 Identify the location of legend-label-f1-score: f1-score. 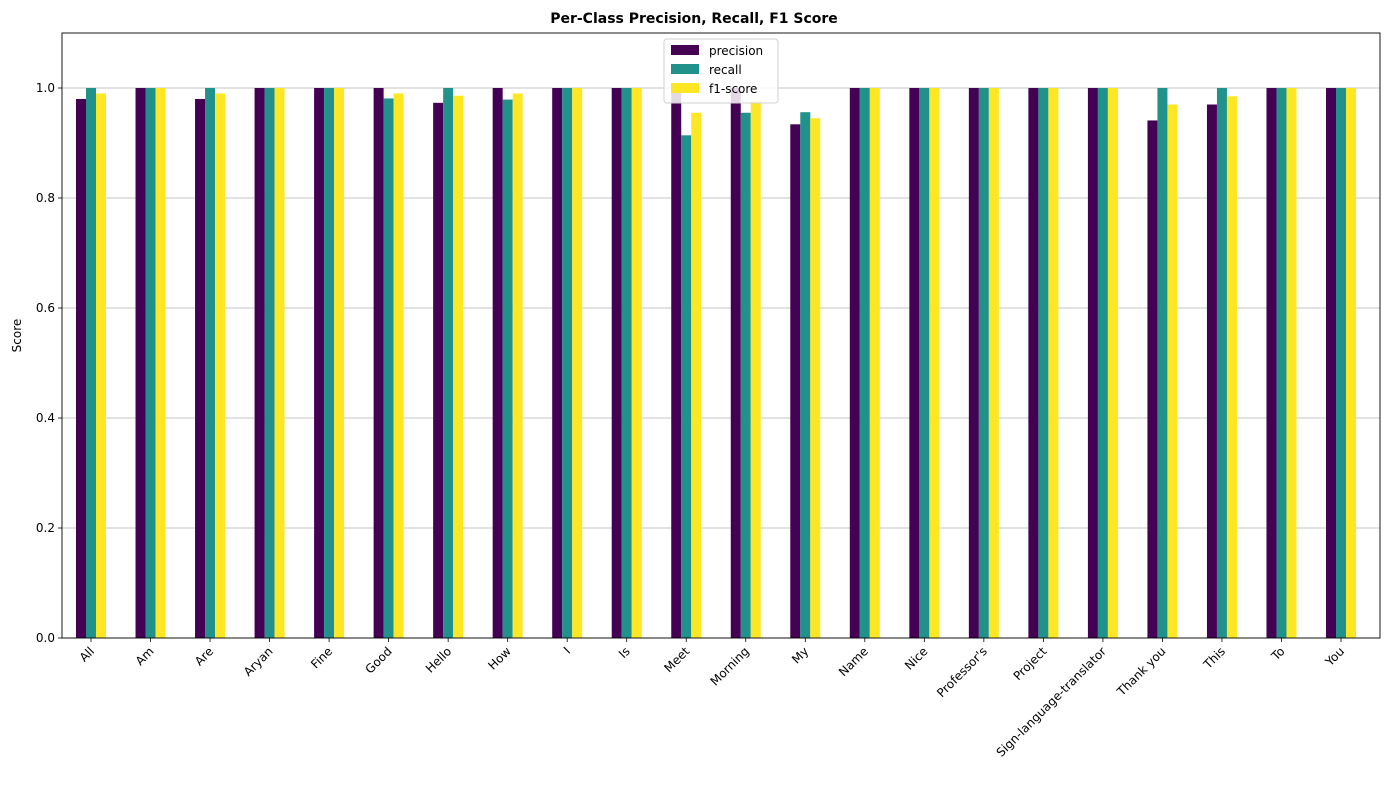
(733, 89).